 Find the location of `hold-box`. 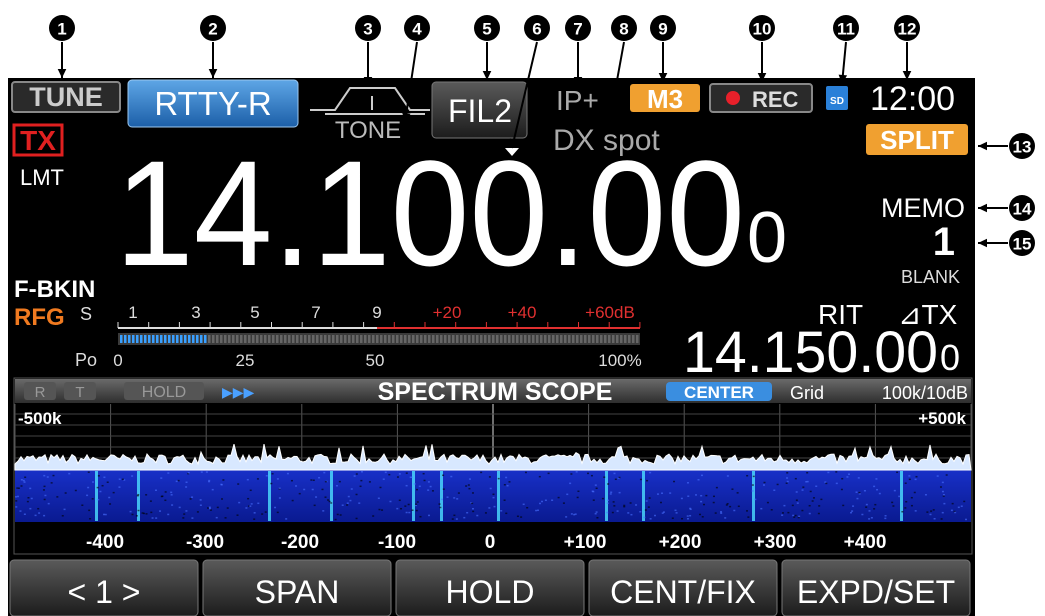

hold-box is located at coordinates (164, 391).